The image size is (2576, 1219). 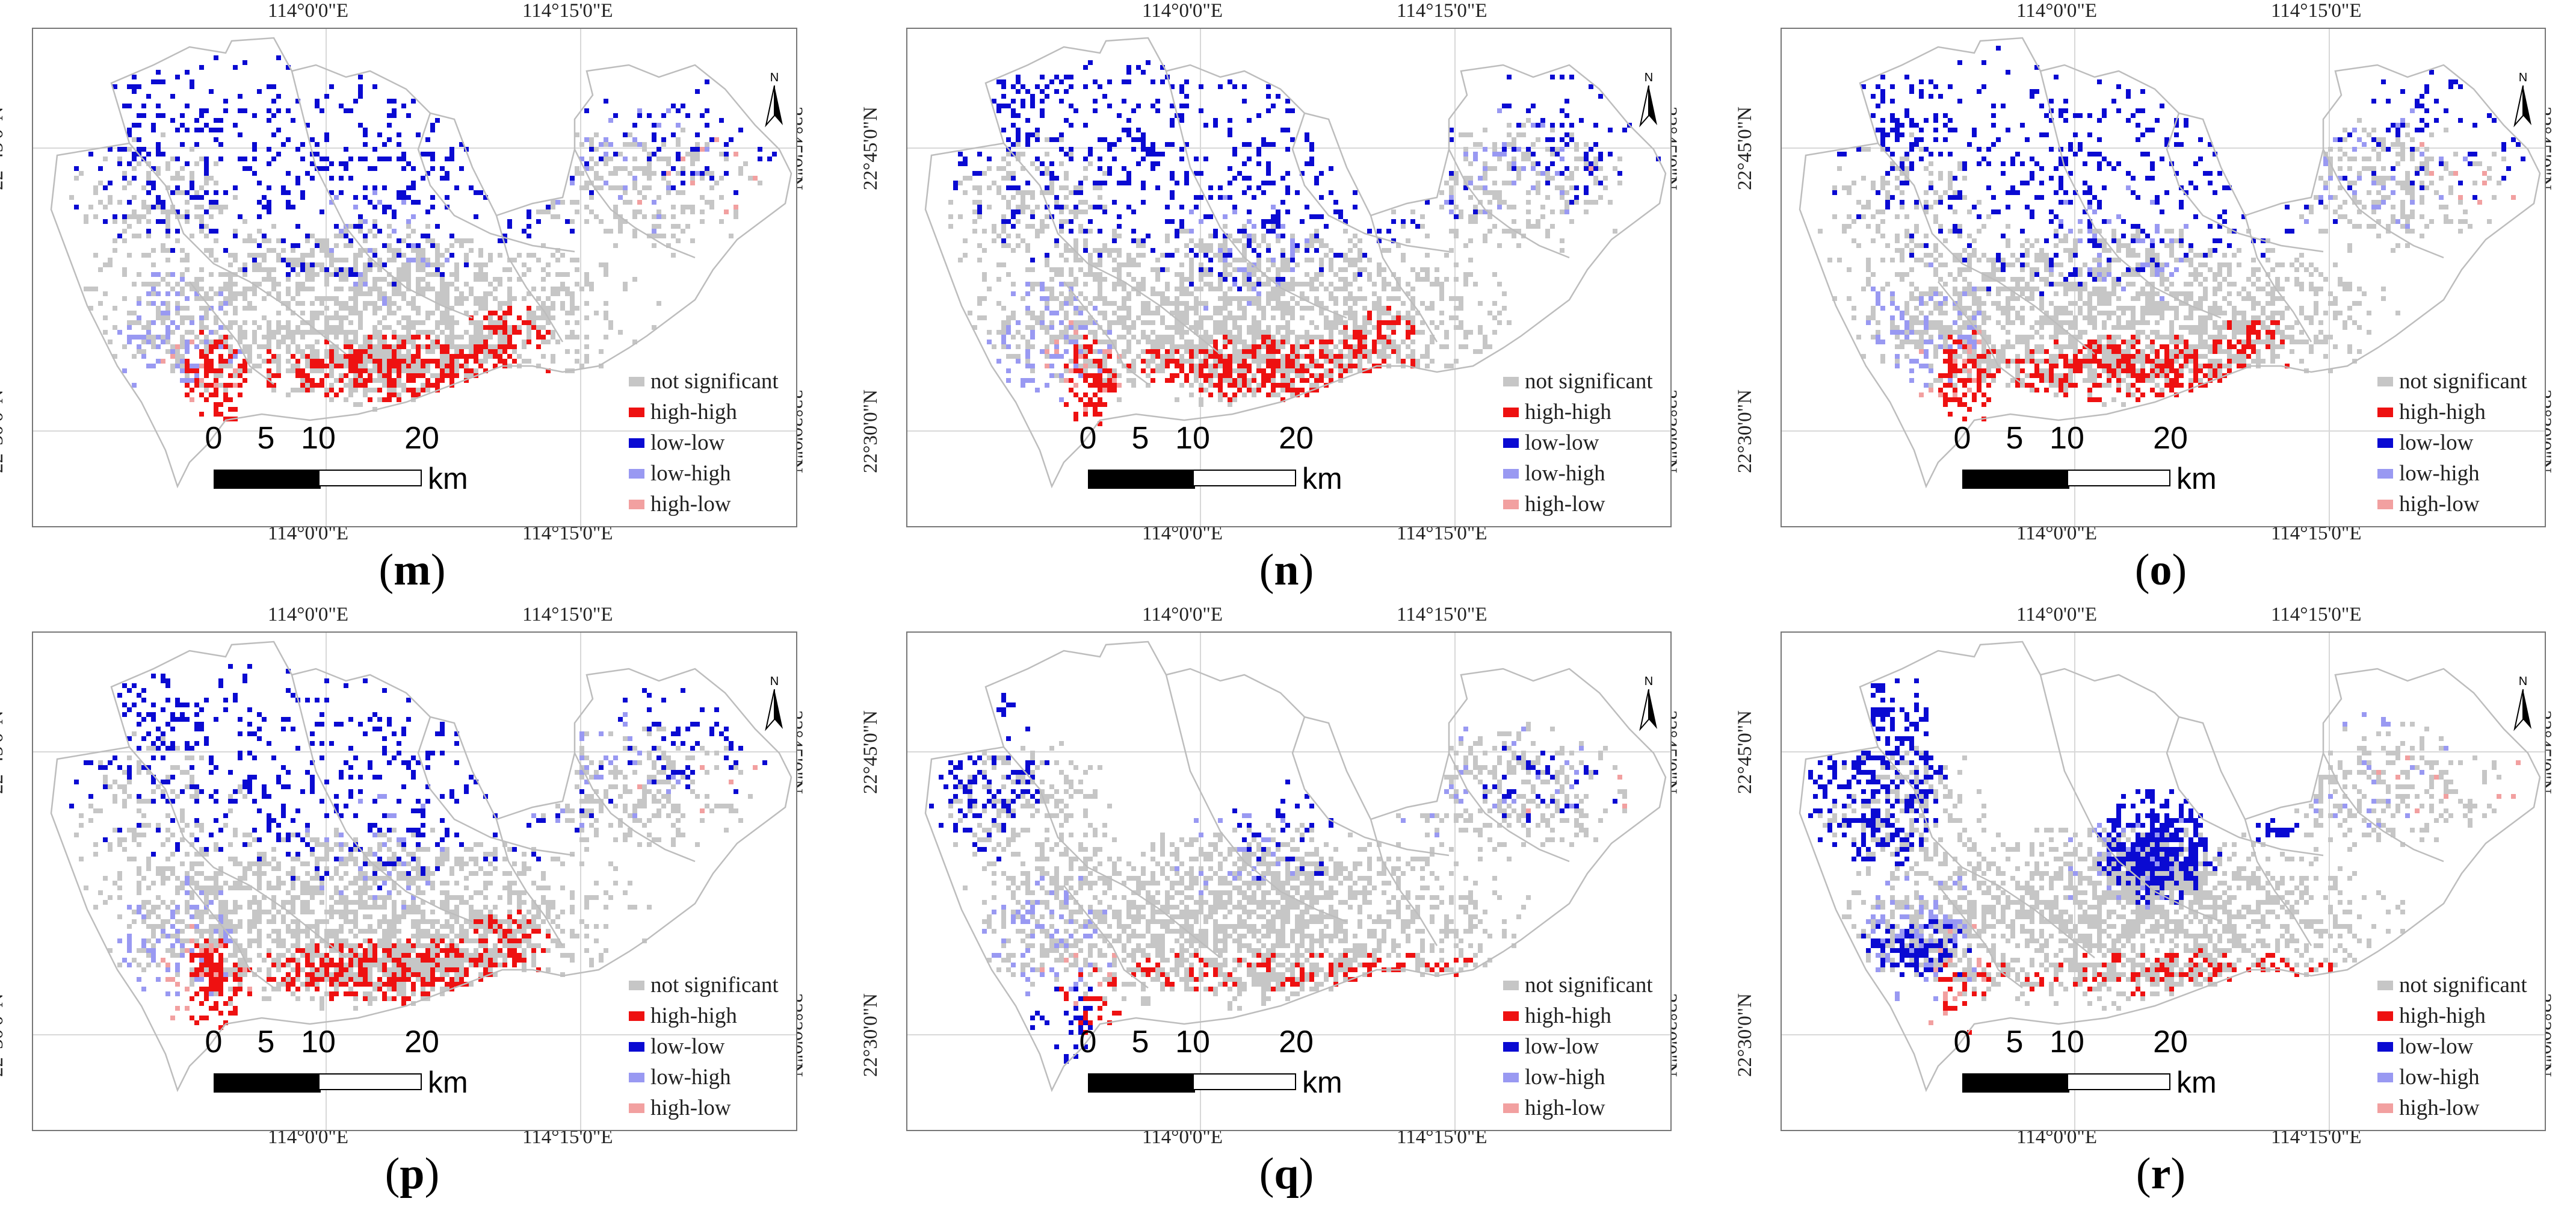 What do you see at coordinates (412, 571) in the screenshot?
I see `panel-label: (m)` at bounding box center [412, 571].